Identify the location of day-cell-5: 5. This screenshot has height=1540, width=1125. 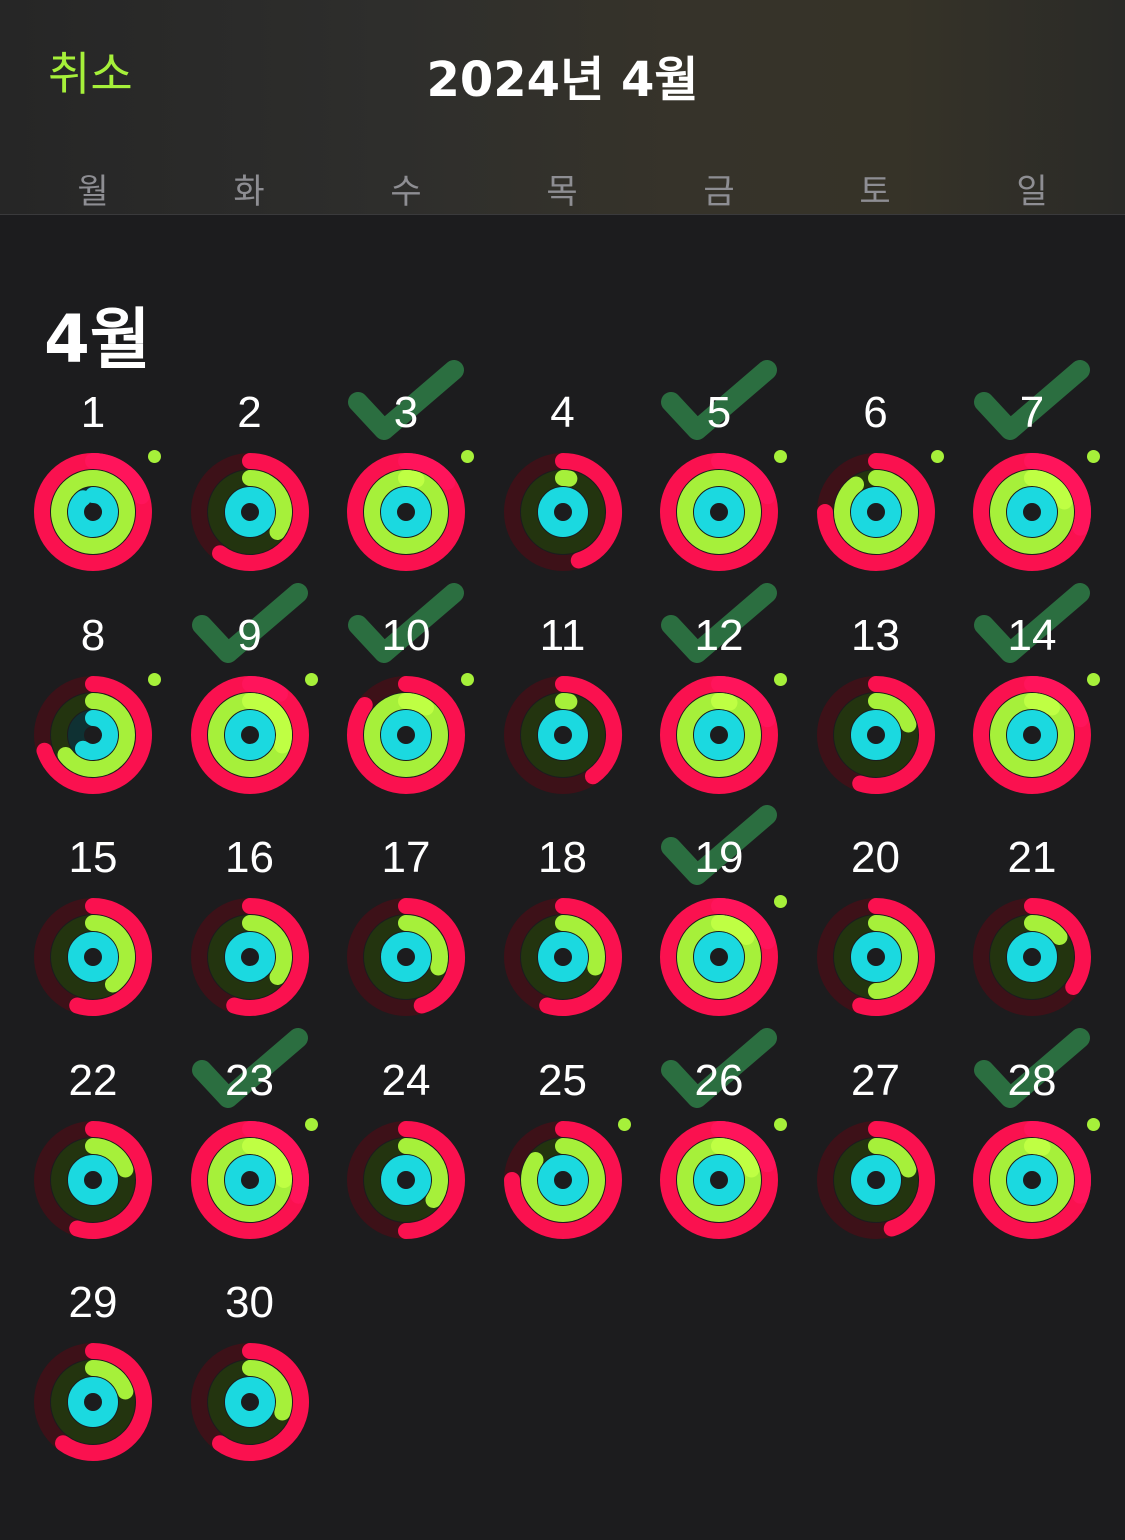
(719, 492).